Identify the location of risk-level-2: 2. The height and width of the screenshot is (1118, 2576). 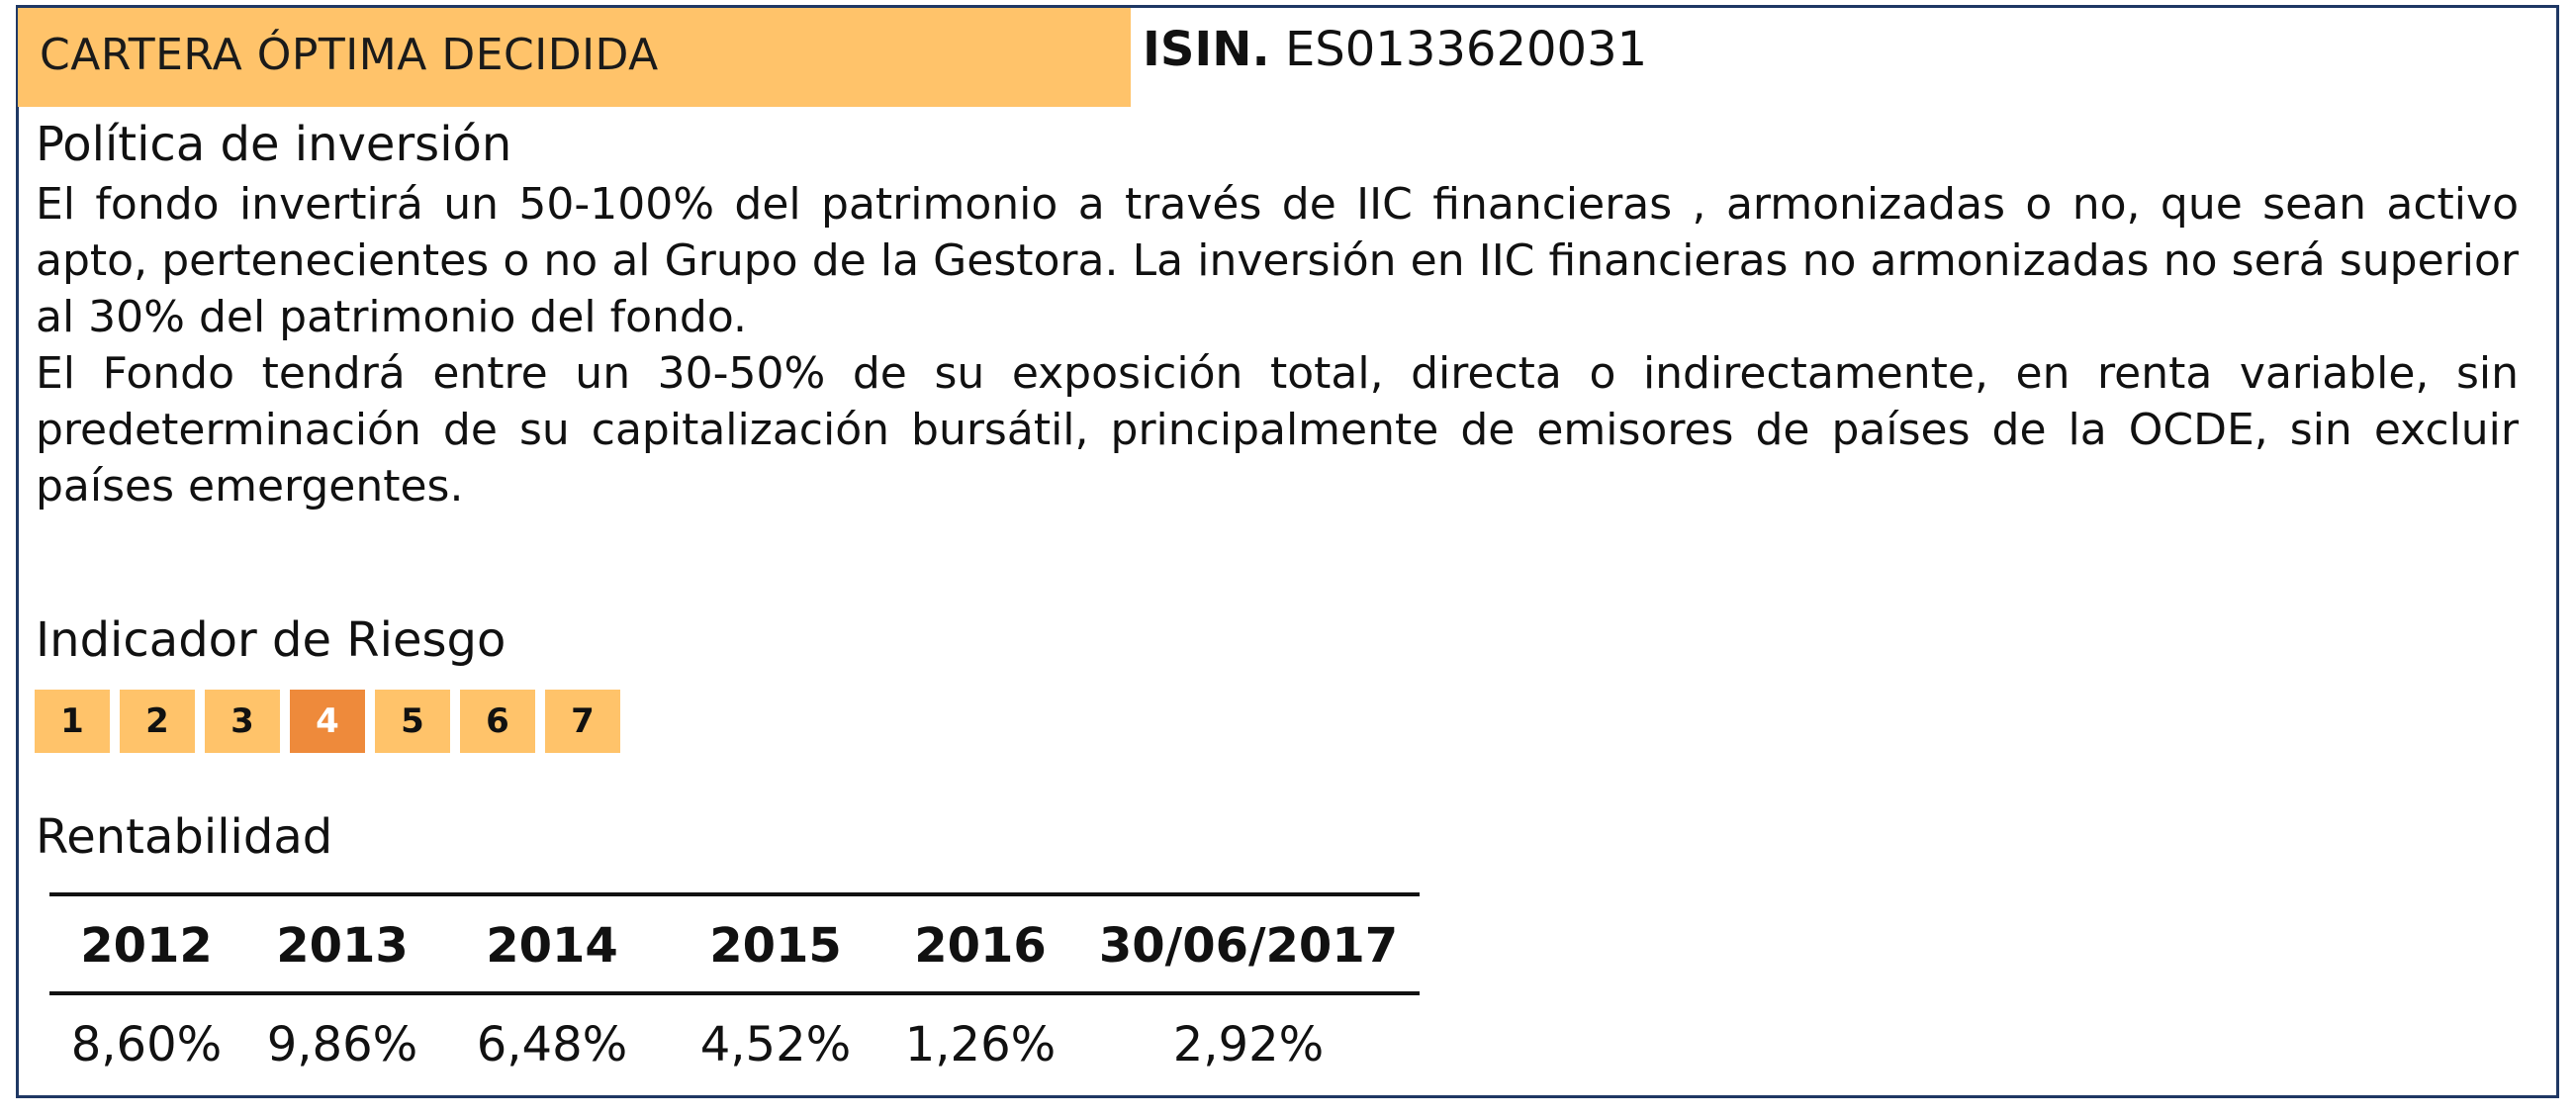
(157, 722).